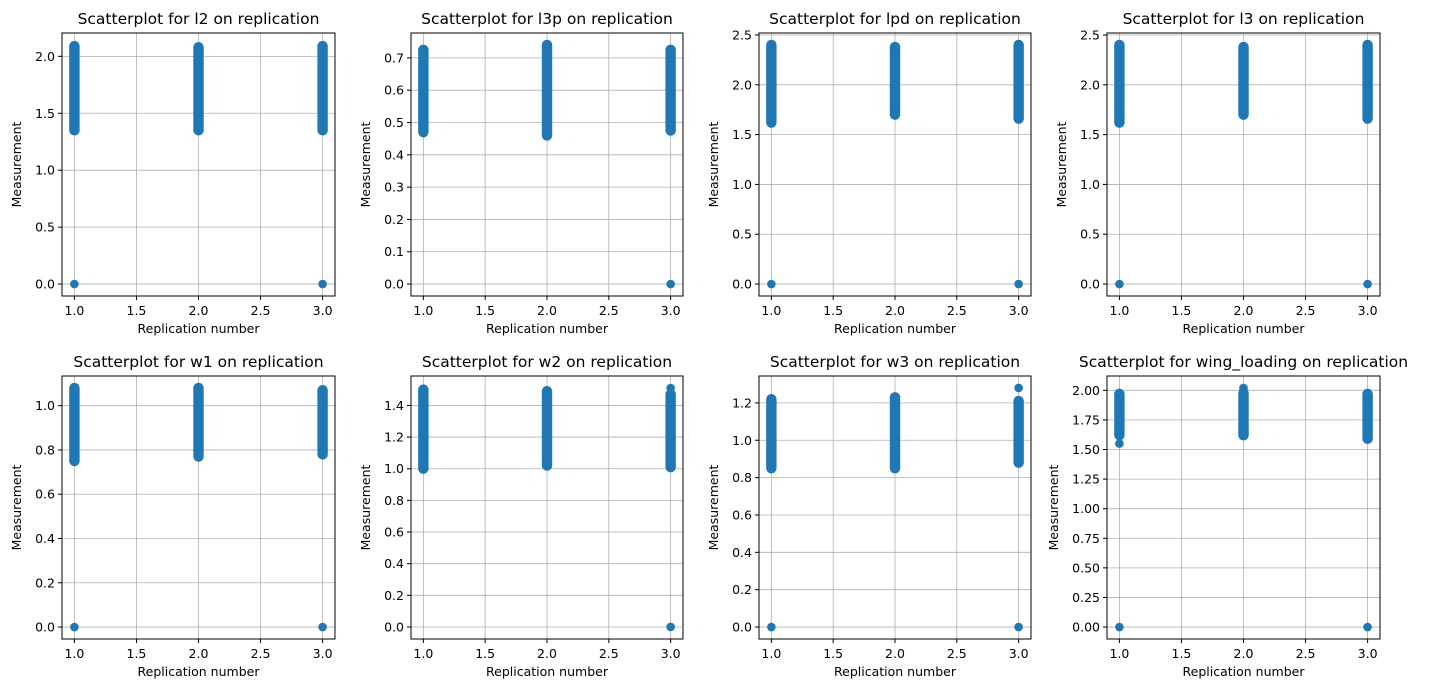 Image resolution: width=1429 pixels, height=690 pixels. I want to click on y-tick-label: 1.0, so click(45, 405).